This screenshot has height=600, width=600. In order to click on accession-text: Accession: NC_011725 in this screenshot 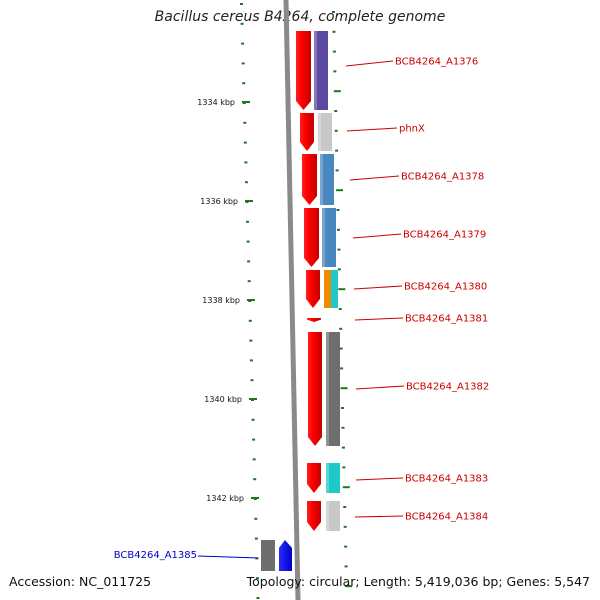, I will do `click(80, 581)`.